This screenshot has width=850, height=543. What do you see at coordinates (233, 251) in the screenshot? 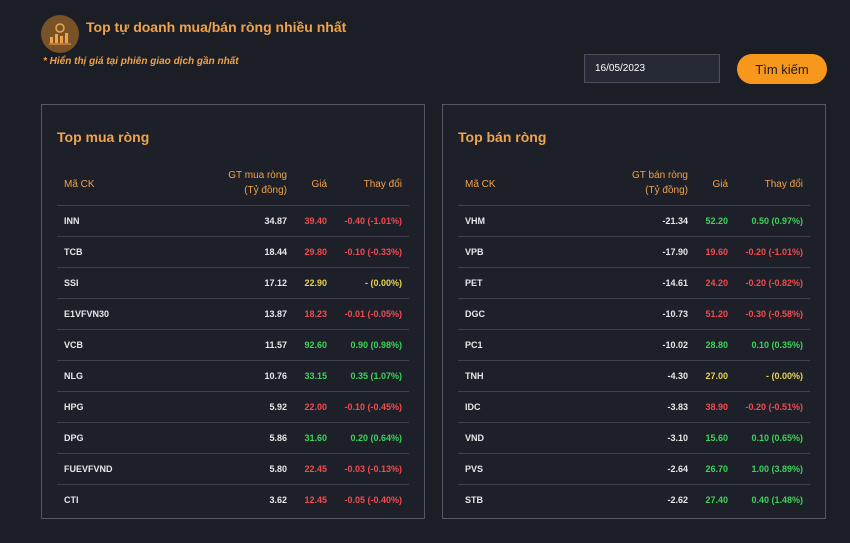
I see `table-row: TCB 18.44 29.80 -0.10 (-0.33%)` at bounding box center [233, 251].